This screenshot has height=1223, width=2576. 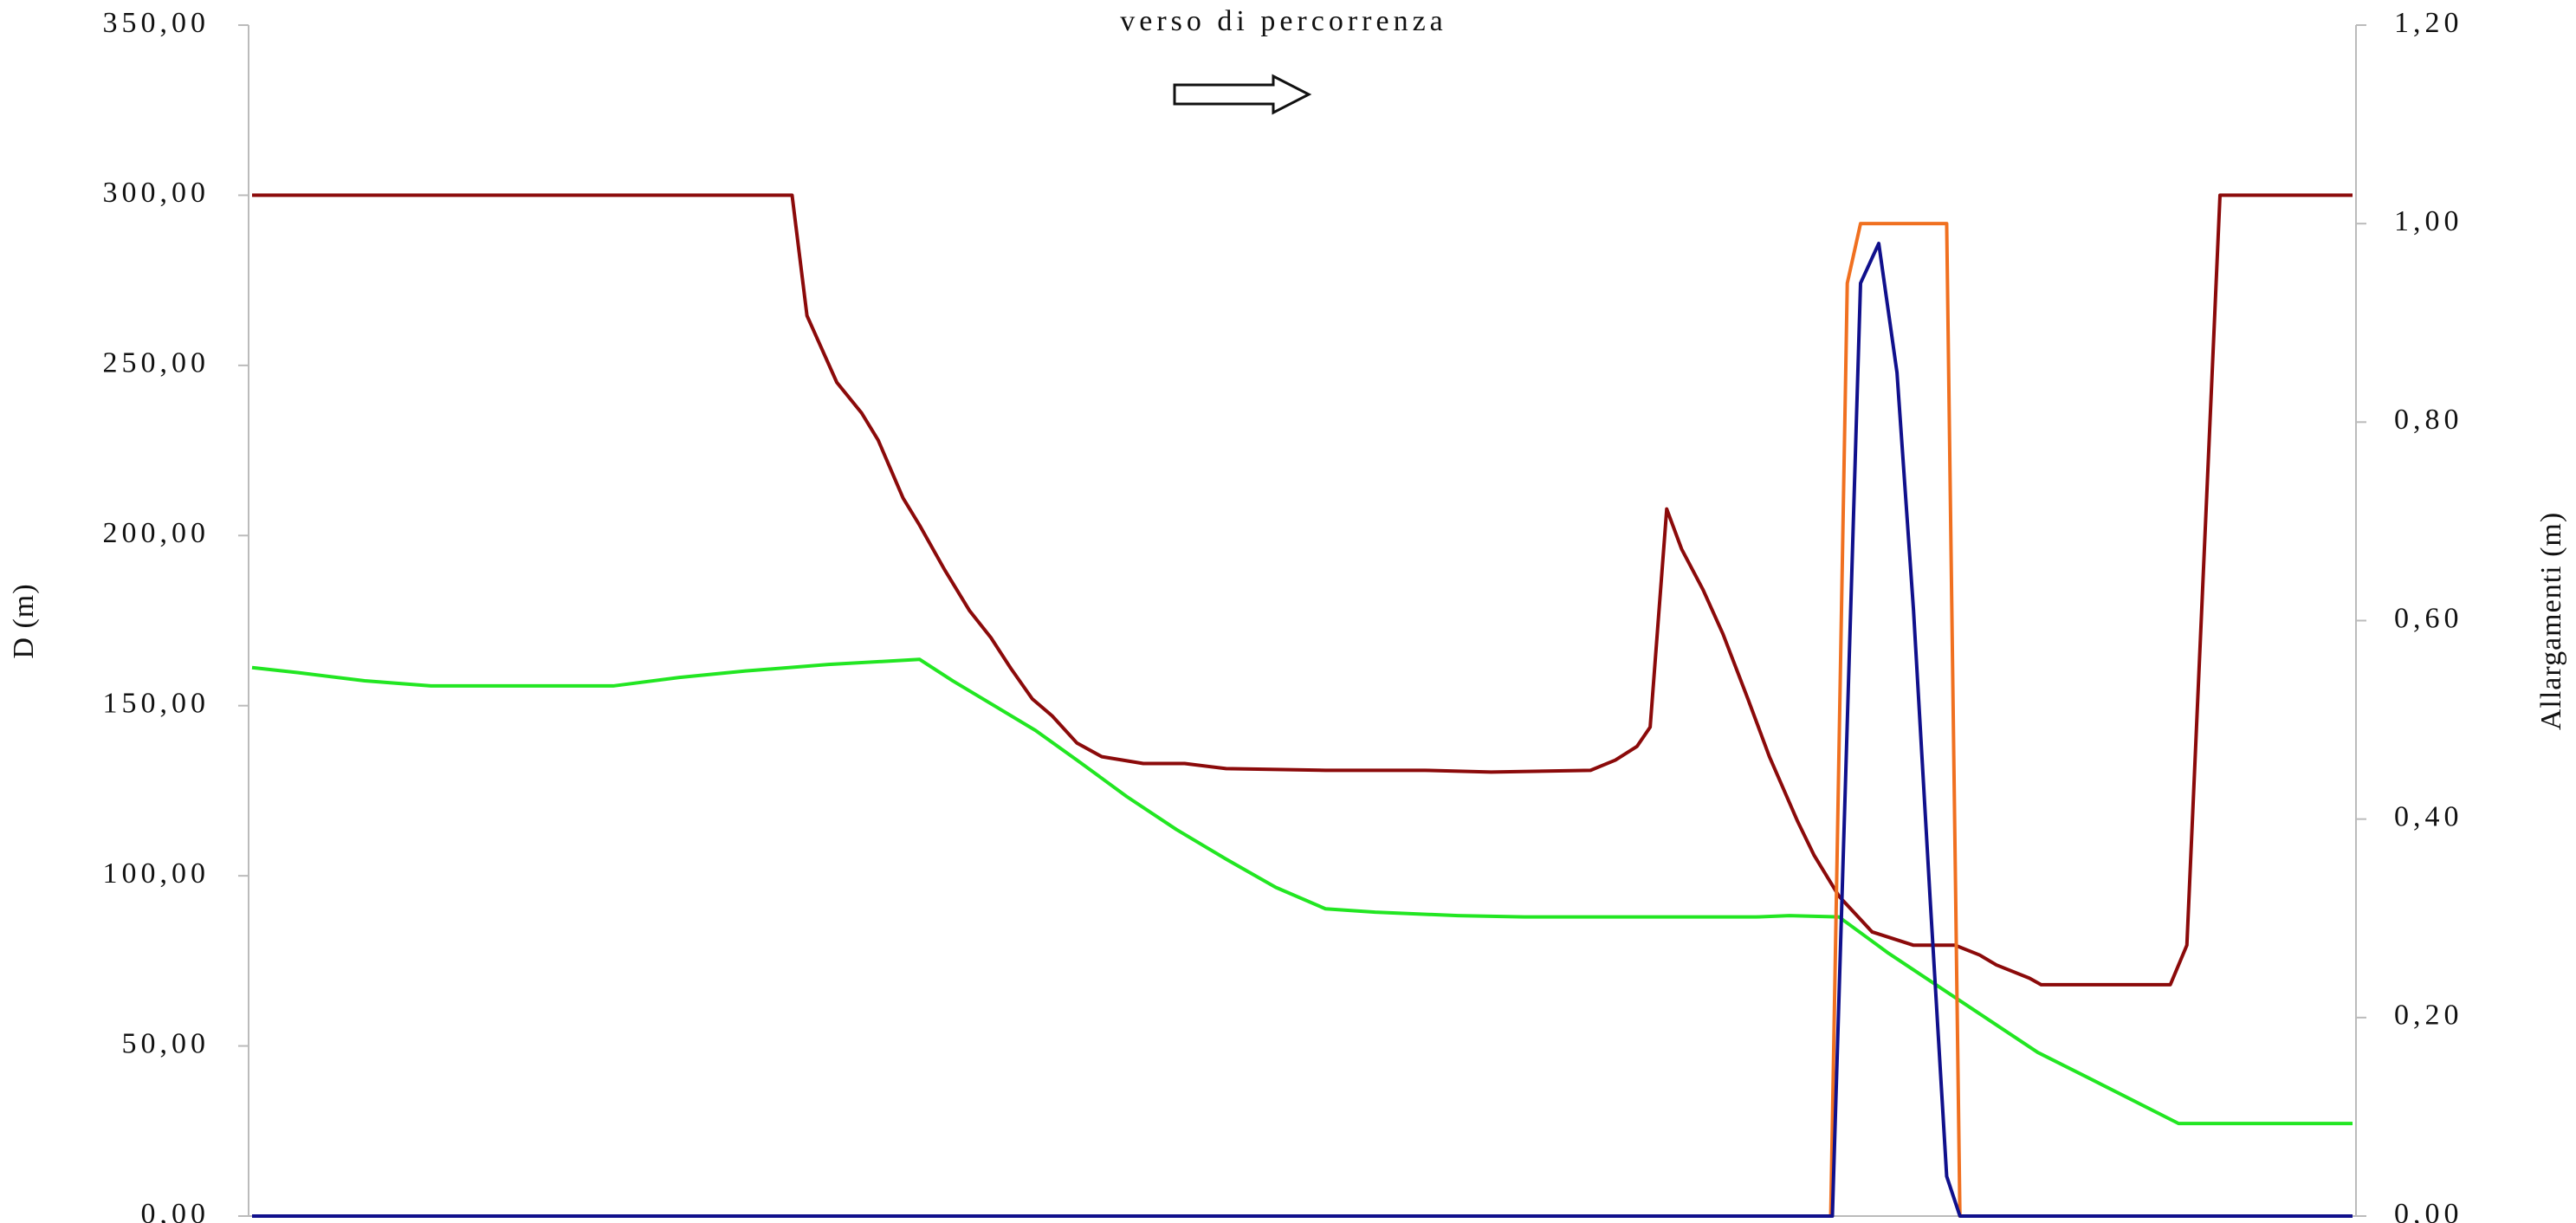 What do you see at coordinates (156, 363) in the screenshot?
I see `y-tick-label: 250,00` at bounding box center [156, 363].